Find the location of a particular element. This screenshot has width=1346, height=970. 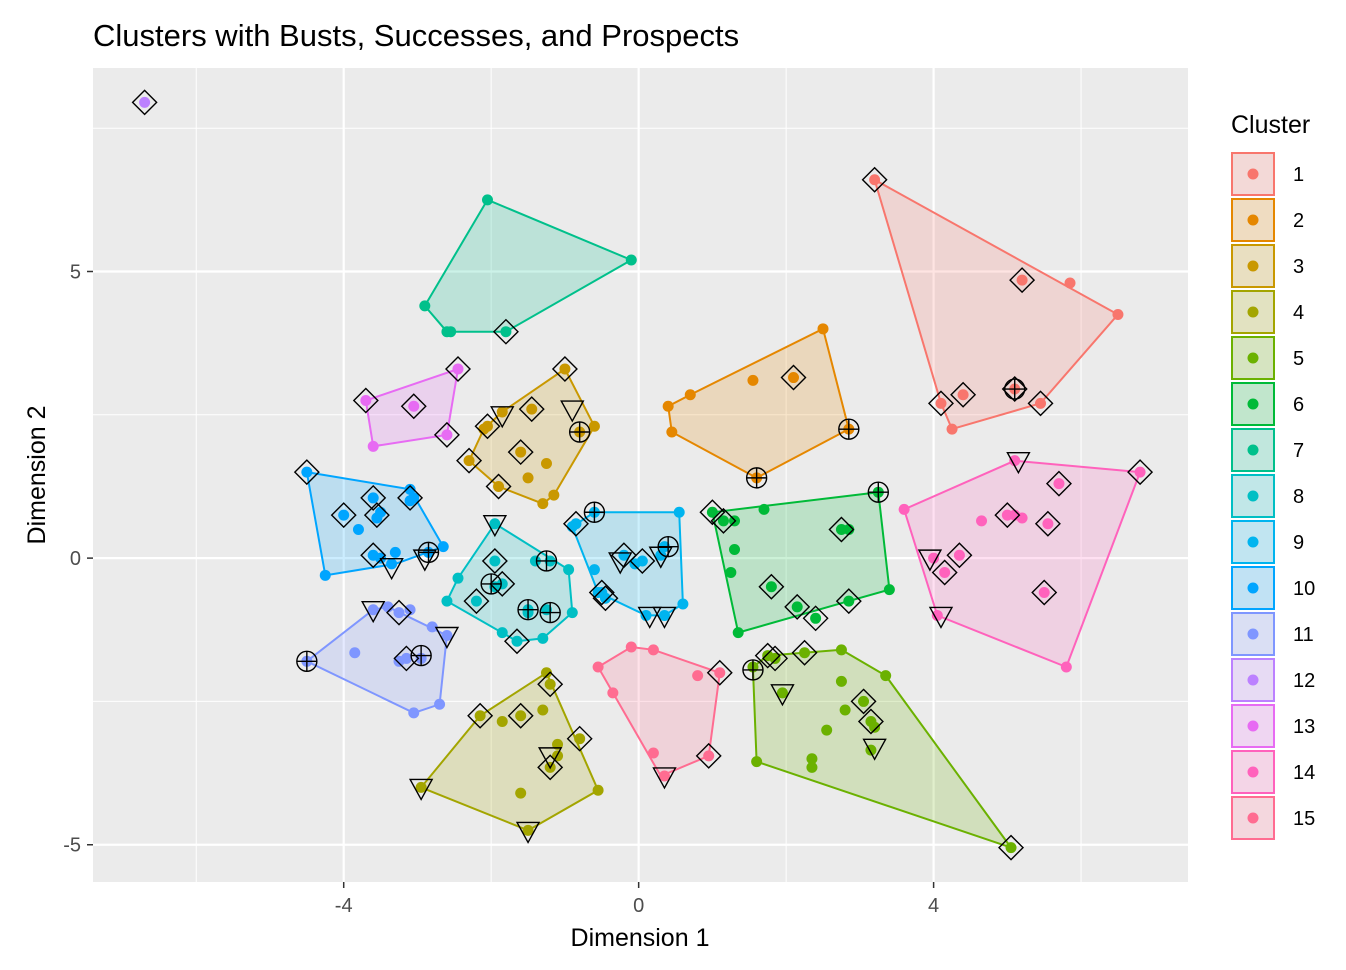

legend-label-13: 13 is located at coordinates (1304, 727).